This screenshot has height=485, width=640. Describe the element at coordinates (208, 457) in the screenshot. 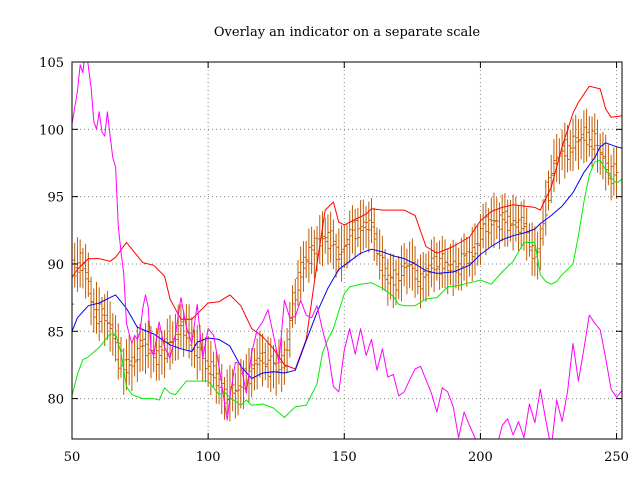

I see `x-tick-label: 100` at that location.